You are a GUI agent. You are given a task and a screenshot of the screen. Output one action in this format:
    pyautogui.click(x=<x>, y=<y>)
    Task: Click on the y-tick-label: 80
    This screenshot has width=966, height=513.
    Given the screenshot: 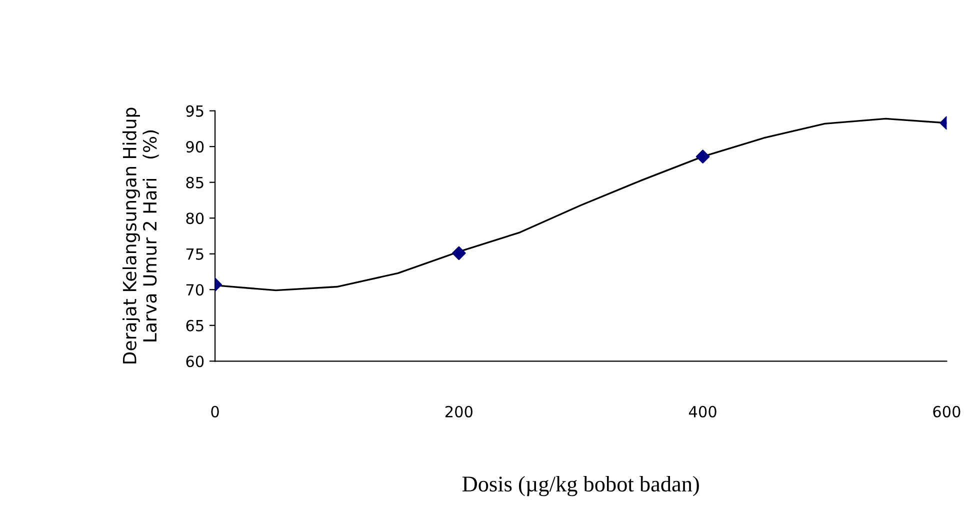 What is the action you would take?
    pyautogui.click(x=195, y=218)
    